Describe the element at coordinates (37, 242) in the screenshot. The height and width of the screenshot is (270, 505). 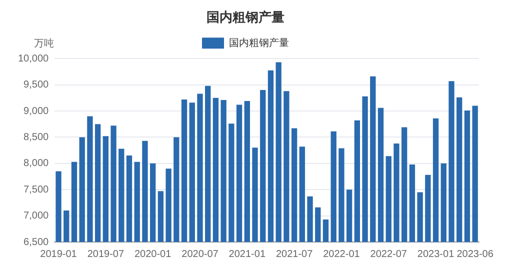
I see `y-tick-label: 6,500` at that location.